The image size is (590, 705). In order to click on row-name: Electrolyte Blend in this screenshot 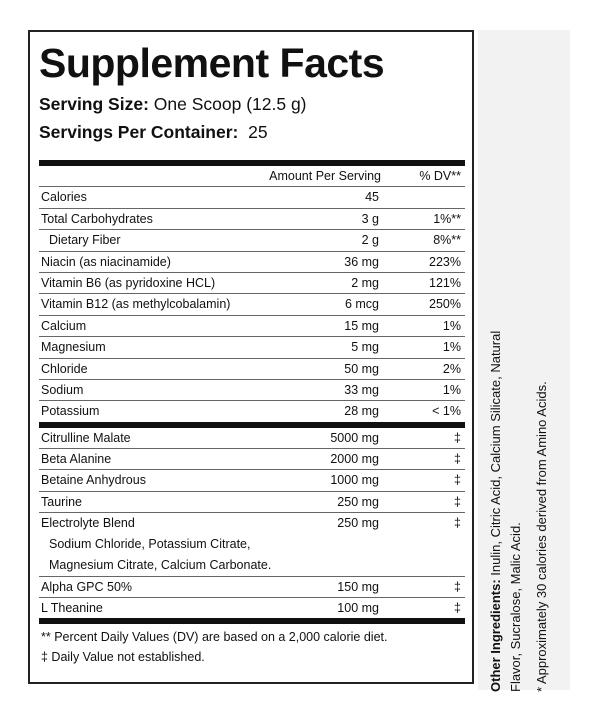, I will do `click(88, 523)`.